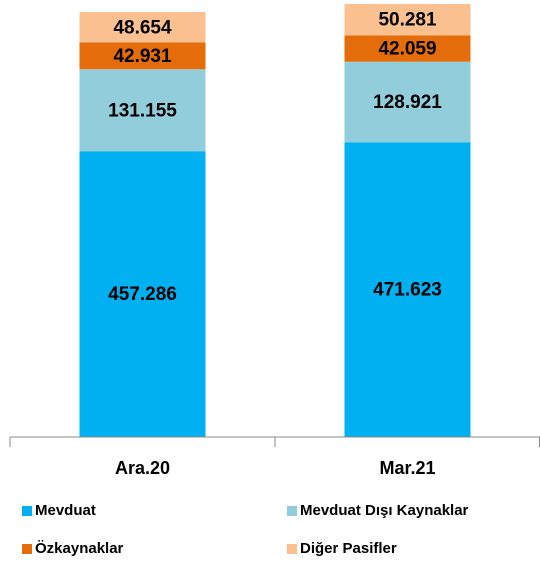  What do you see at coordinates (65, 510) in the screenshot?
I see `legend-label: Mevduat` at bounding box center [65, 510].